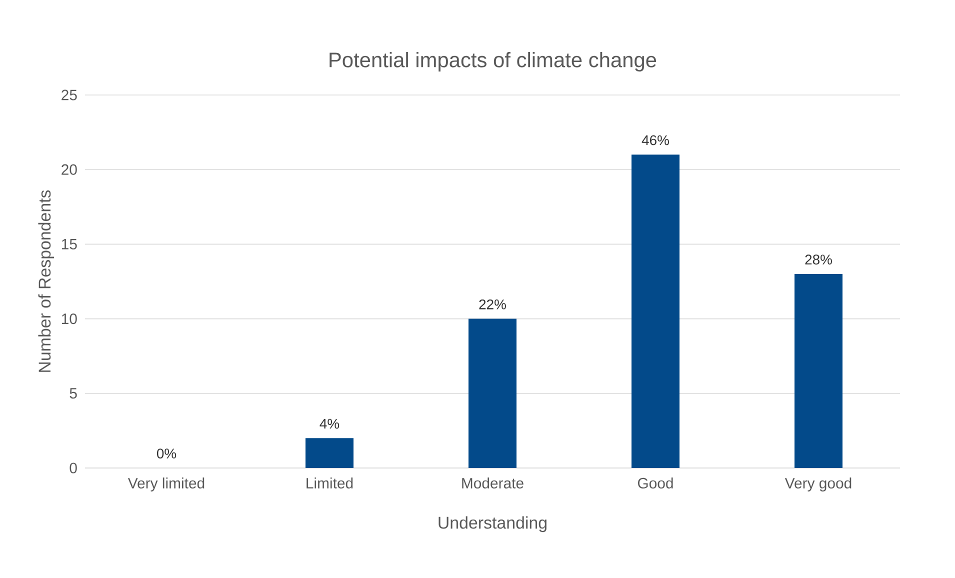 The height and width of the screenshot is (578, 955). Describe the element at coordinates (492, 304) in the screenshot. I see `annotation: 22%` at that location.